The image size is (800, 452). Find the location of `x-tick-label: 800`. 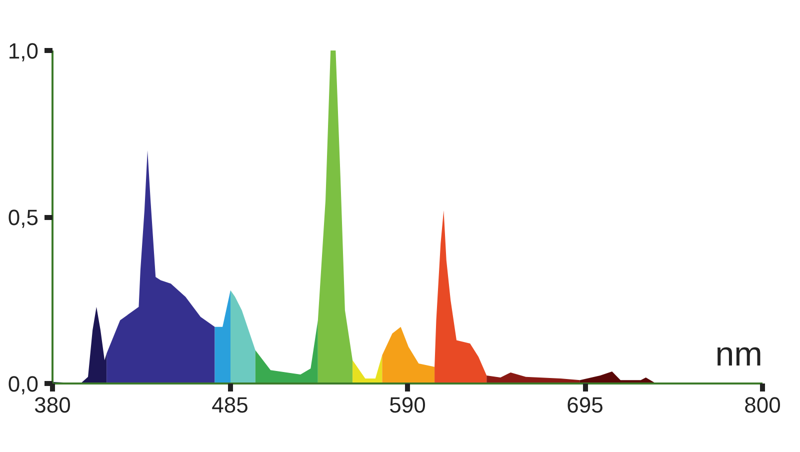

x-tick-label: 800 is located at coordinates (762, 405).